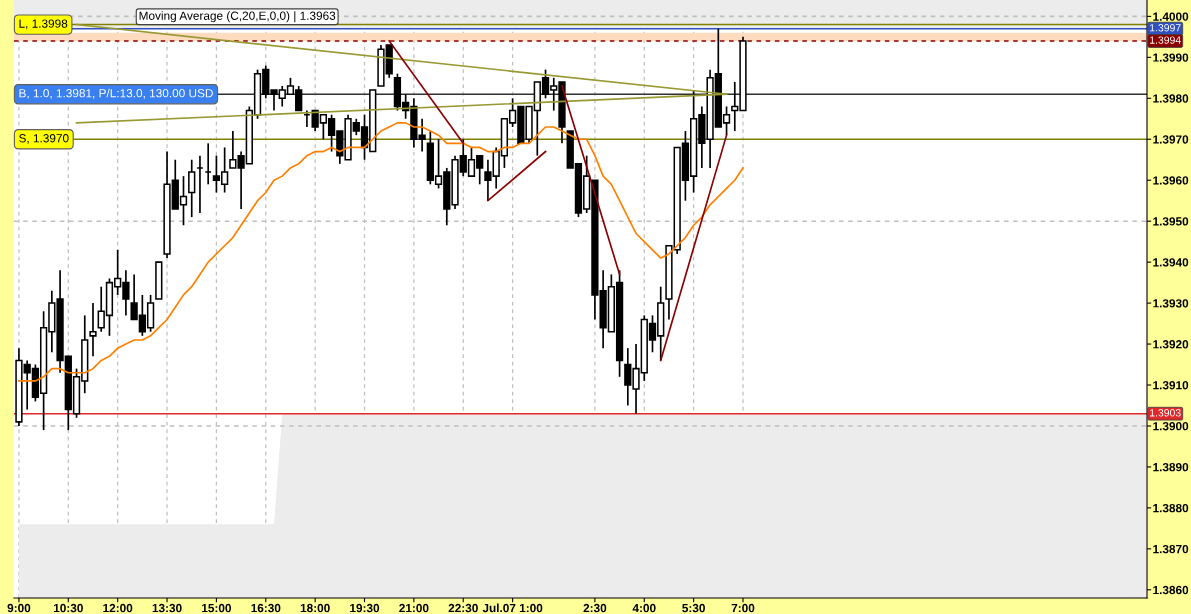  Describe the element at coordinates (68, 608) in the screenshot. I see `x-tick-label: 10:30` at that location.